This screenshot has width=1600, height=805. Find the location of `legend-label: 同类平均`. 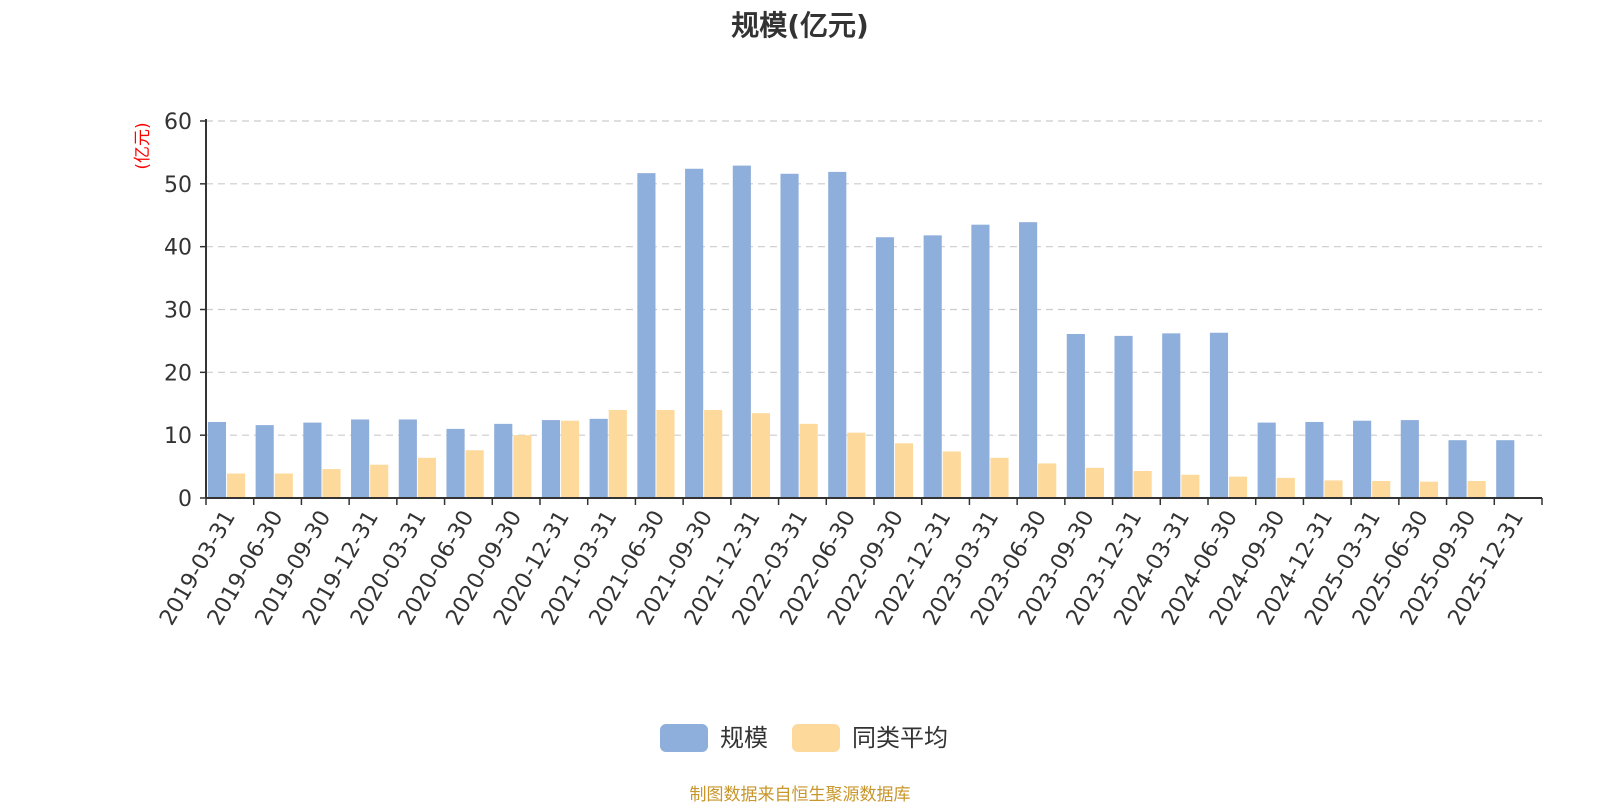

legend-label: 同类平均 is located at coordinates (900, 738).